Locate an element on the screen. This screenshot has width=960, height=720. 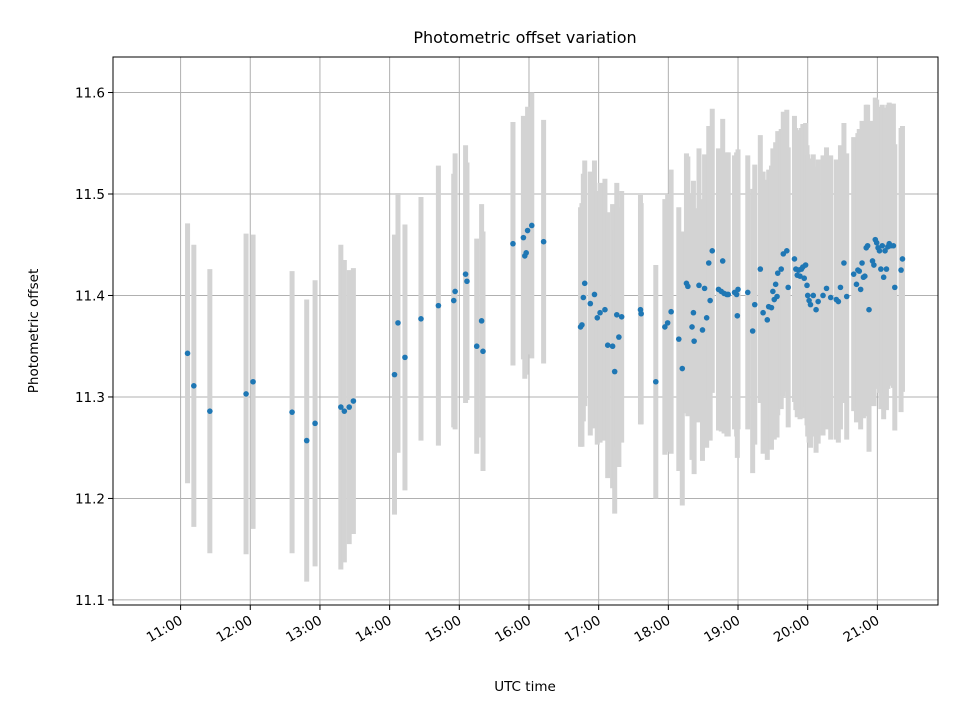
y-tick-label: 11.2 is located at coordinates (90, 499).